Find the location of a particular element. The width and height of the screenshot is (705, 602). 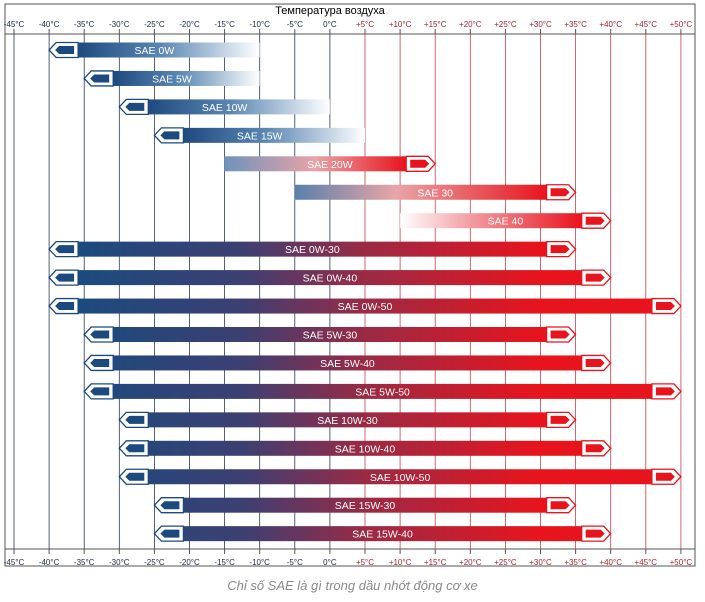

tick-label: -15°C is located at coordinates (224, 562).